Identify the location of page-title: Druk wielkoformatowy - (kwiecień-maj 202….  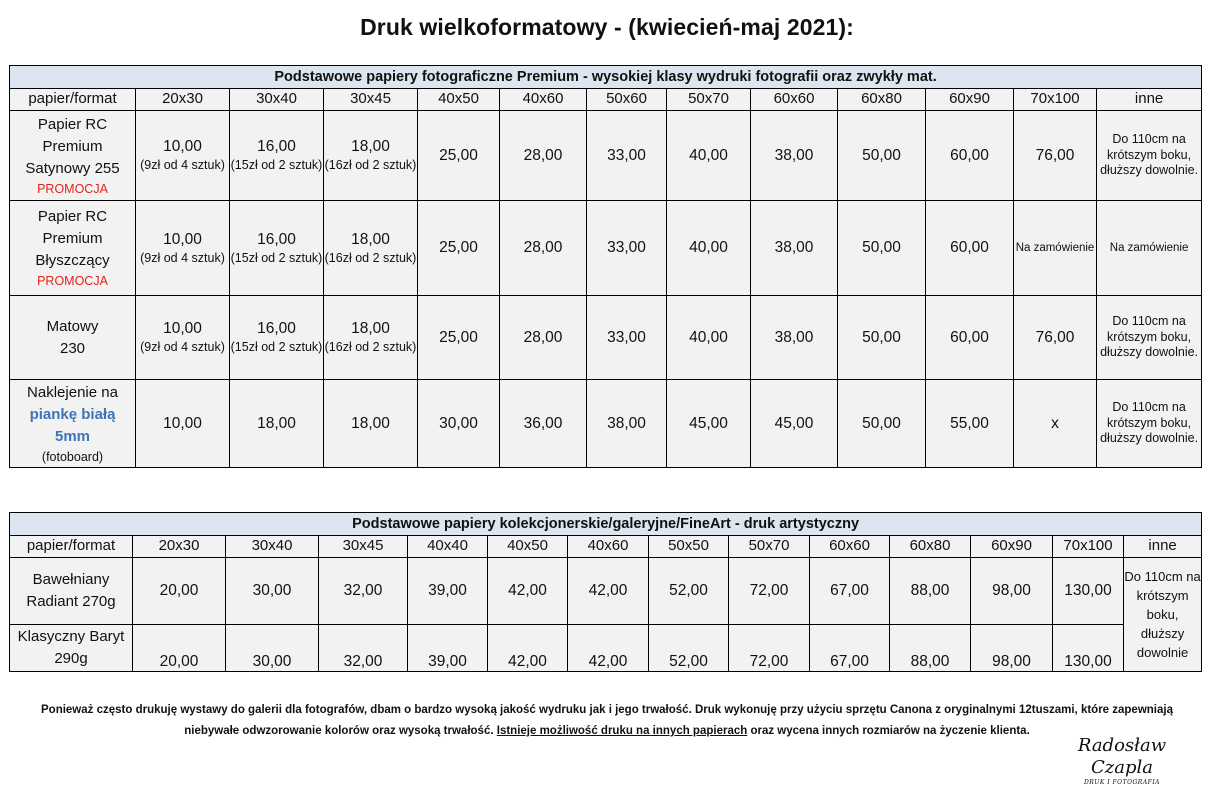
(607, 27).